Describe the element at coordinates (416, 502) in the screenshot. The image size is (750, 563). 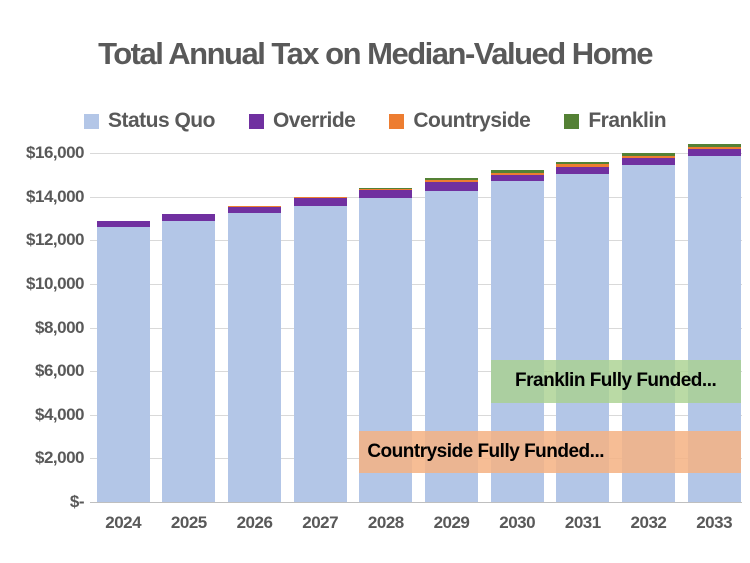
I see `x-axis-line` at that location.